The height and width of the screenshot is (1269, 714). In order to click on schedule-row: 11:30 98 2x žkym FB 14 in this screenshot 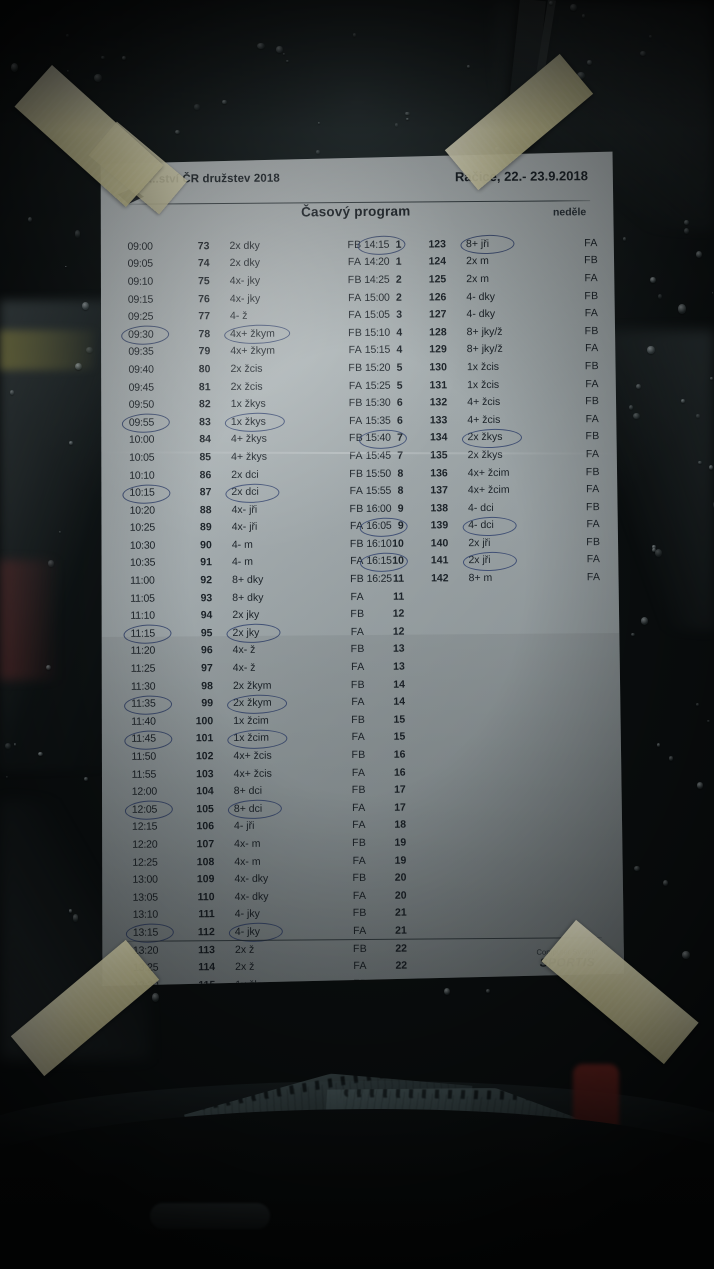, I will do `click(241, 685)`.